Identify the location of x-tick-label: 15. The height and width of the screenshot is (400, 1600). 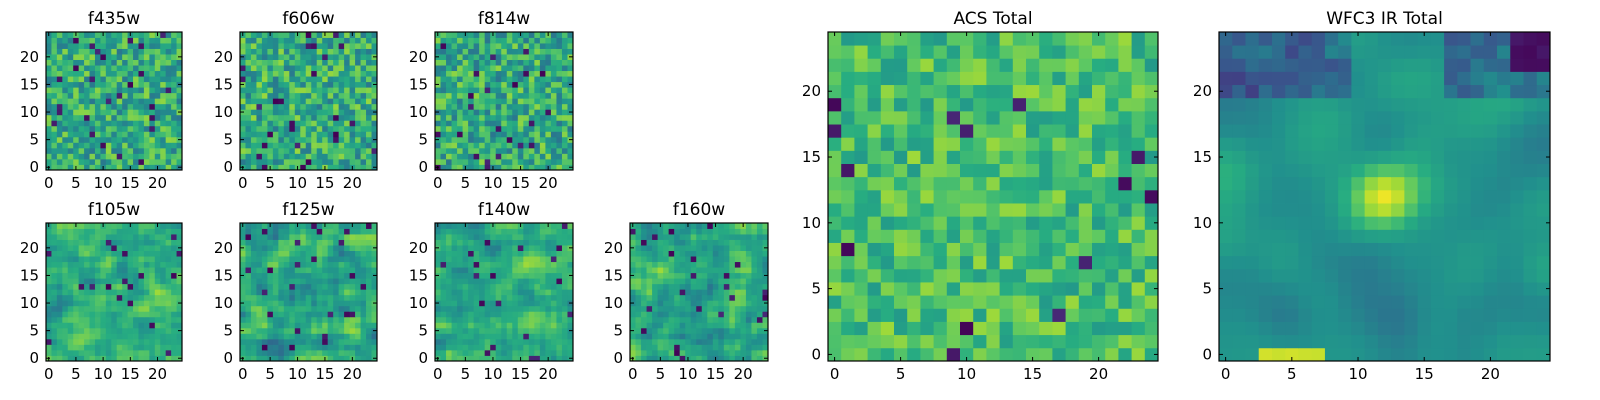
(324, 183).